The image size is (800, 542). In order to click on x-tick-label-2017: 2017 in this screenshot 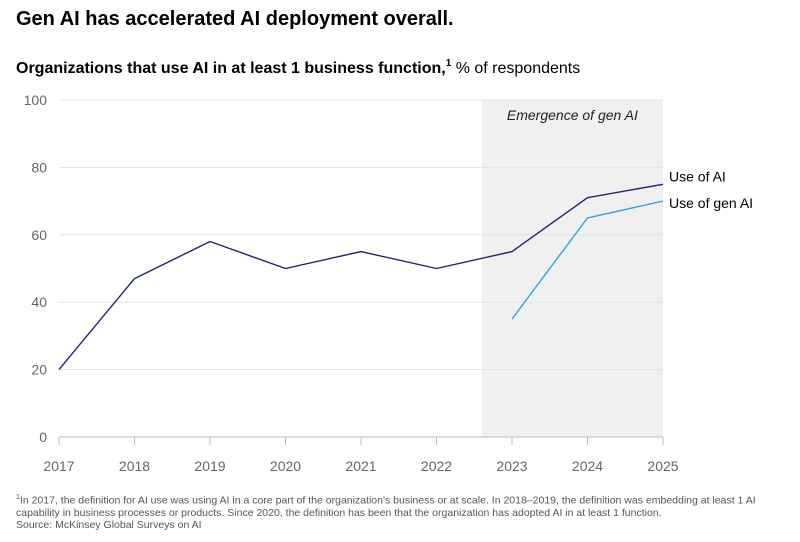, I will do `click(58, 466)`.